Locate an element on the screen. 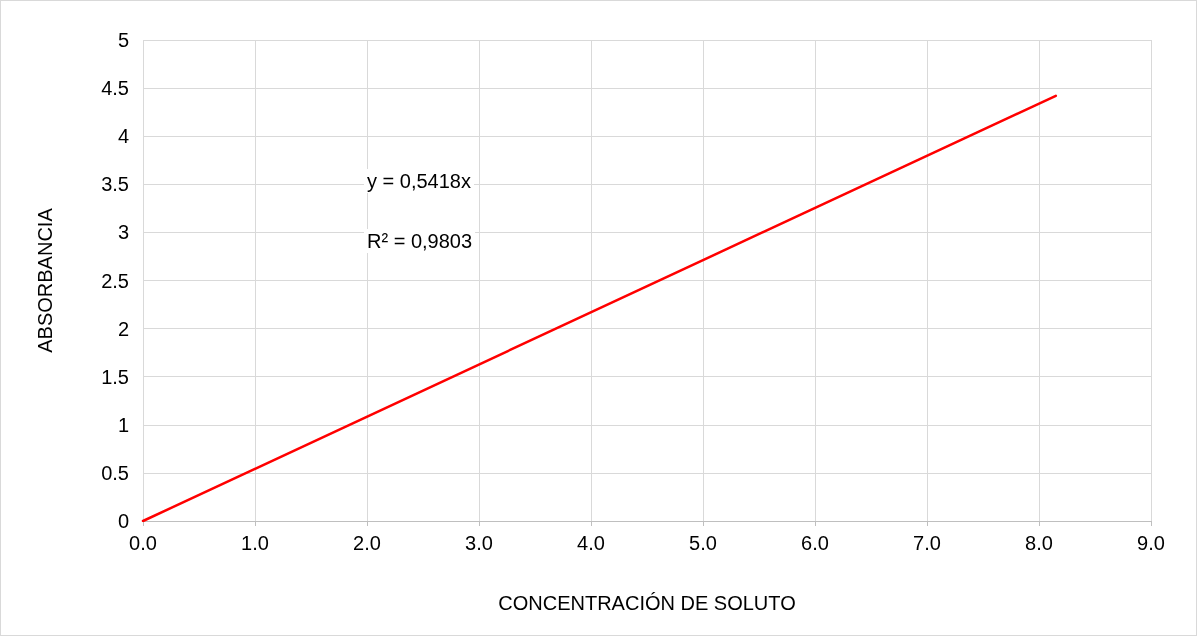  y-tick-label: 2 is located at coordinates (123, 328).